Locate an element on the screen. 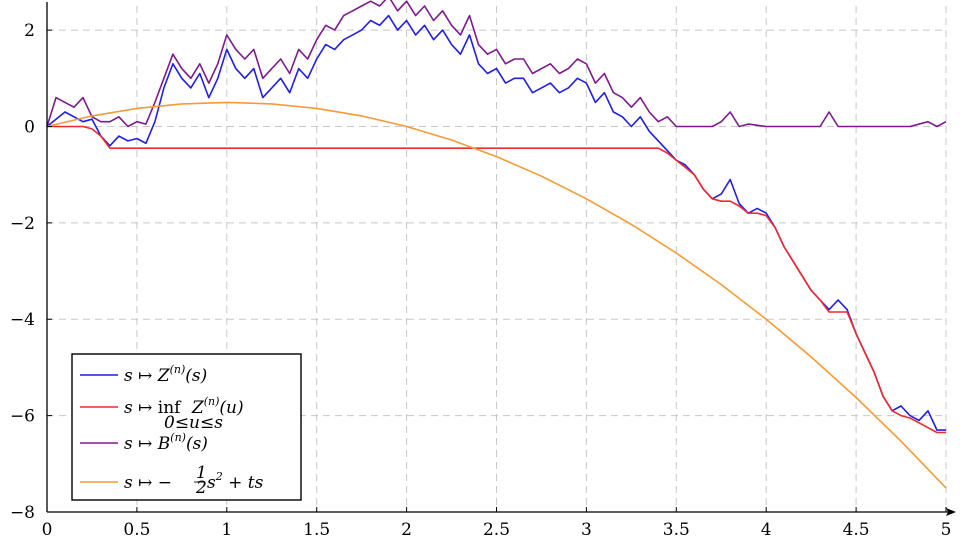  legend-label-b: s ↦ B(n)(s) is located at coordinates (166, 442).